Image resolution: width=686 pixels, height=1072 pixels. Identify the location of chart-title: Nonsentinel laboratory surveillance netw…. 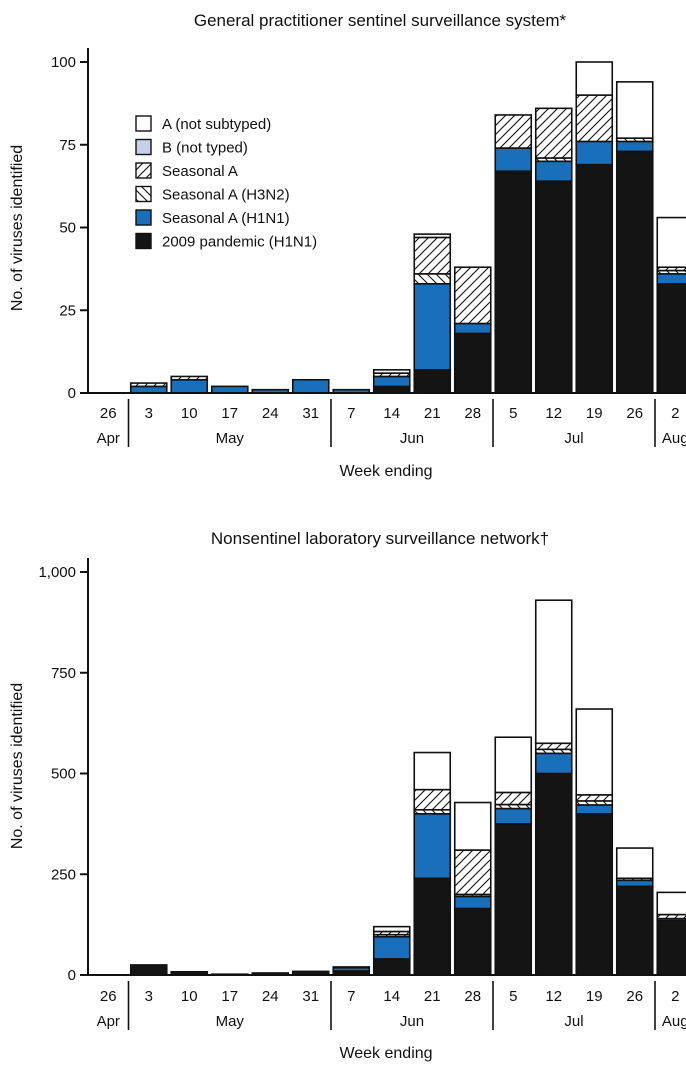
(380, 538).